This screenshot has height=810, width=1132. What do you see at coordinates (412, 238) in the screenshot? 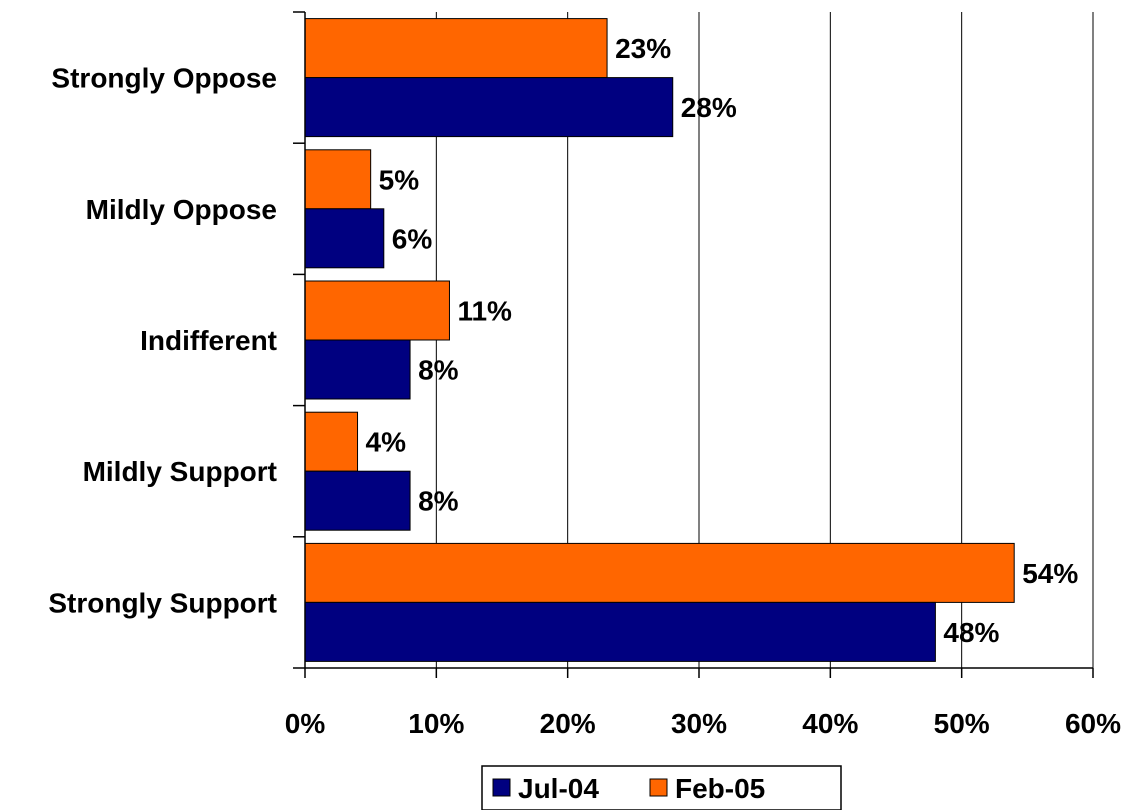
I see `data-label: 6%` at bounding box center [412, 238].